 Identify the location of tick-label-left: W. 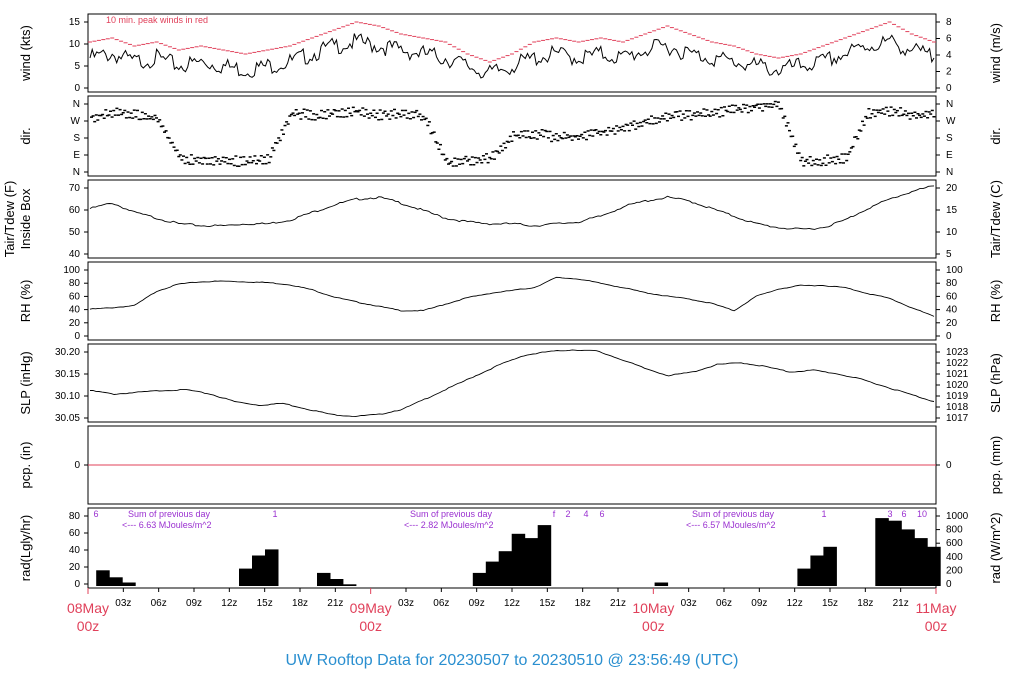
(76, 121).